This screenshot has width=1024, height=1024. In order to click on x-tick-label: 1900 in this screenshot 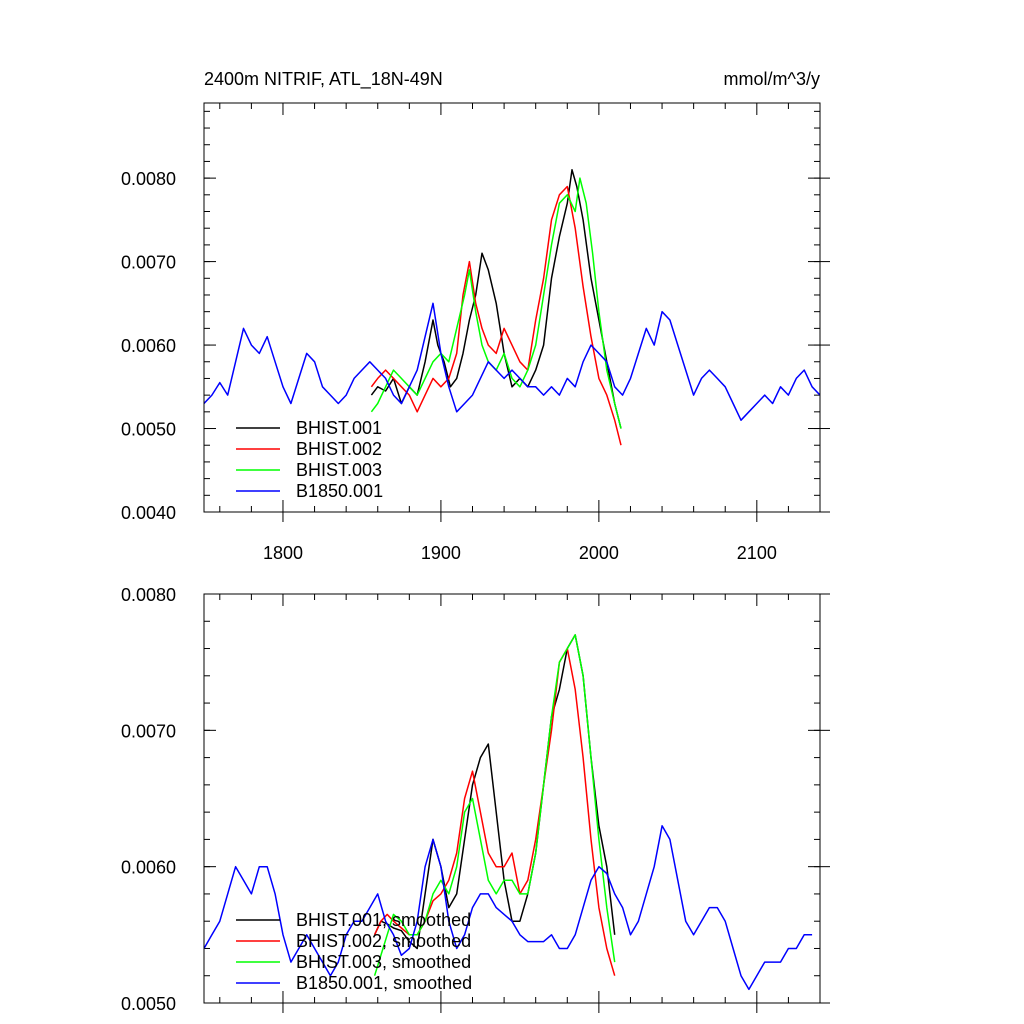, I will do `click(441, 553)`.